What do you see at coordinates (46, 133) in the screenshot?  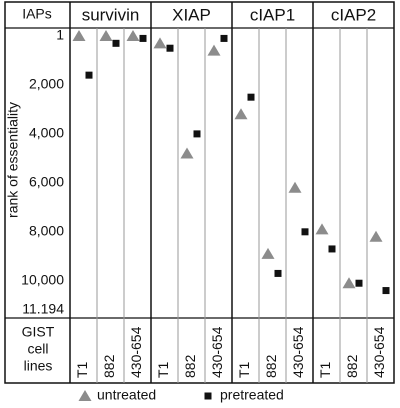 I see `y-tick-label: 4,000` at bounding box center [46, 133].